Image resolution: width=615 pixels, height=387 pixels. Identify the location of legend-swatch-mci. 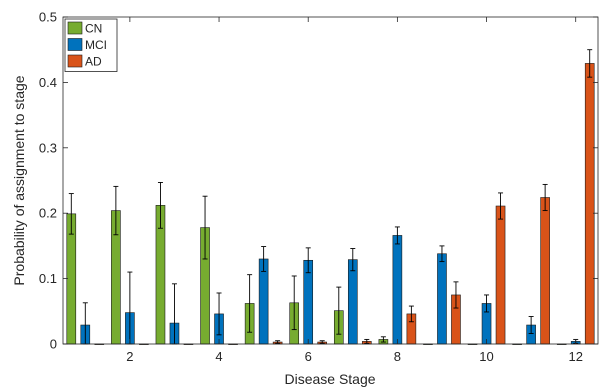
(75, 44).